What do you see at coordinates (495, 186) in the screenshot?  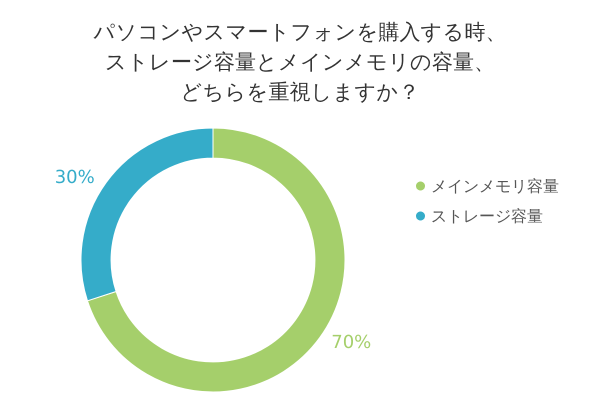 I see `legend-label: メインメモリ容量` at bounding box center [495, 186].